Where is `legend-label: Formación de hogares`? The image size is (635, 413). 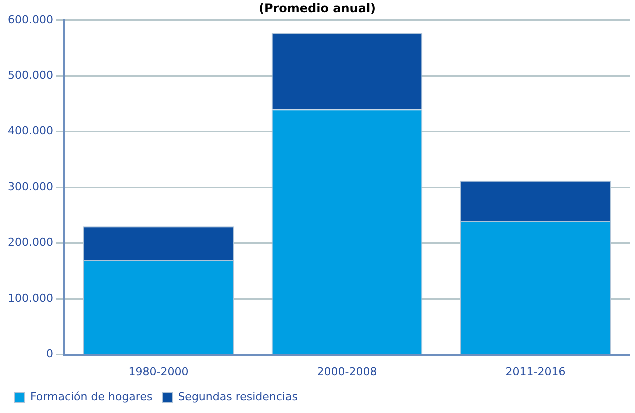
legend-label: Formación de hogares is located at coordinates (91, 397).